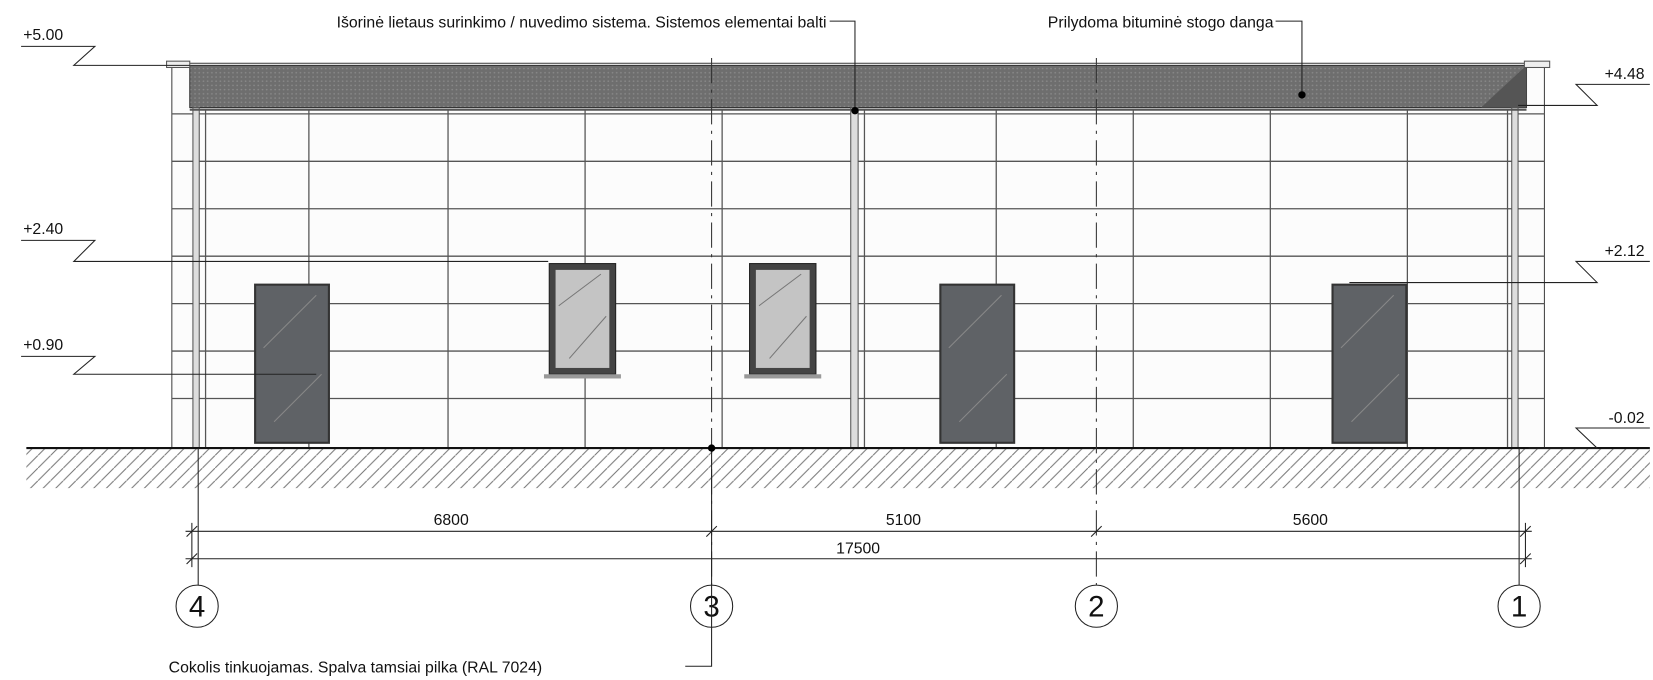  What do you see at coordinates (1096, 607) in the screenshot?
I see `axis-label: 2` at bounding box center [1096, 607].